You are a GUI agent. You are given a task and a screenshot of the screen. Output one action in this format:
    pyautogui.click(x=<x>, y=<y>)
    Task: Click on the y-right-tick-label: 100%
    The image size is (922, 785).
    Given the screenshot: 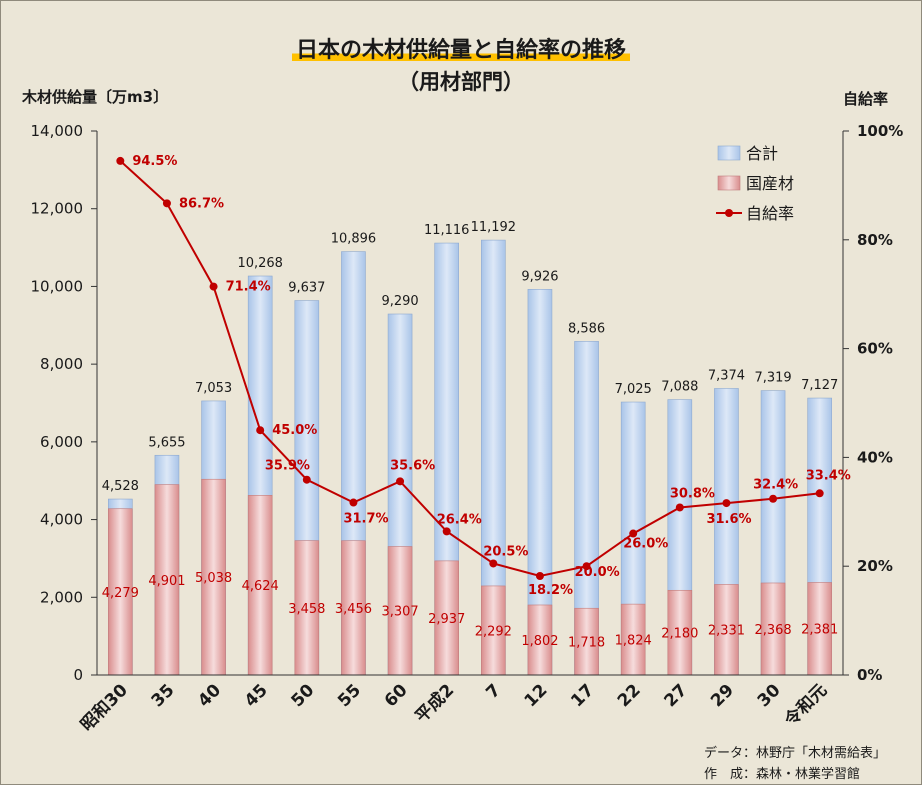 What is the action you would take?
    pyautogui.click(x=880, y=131)
    